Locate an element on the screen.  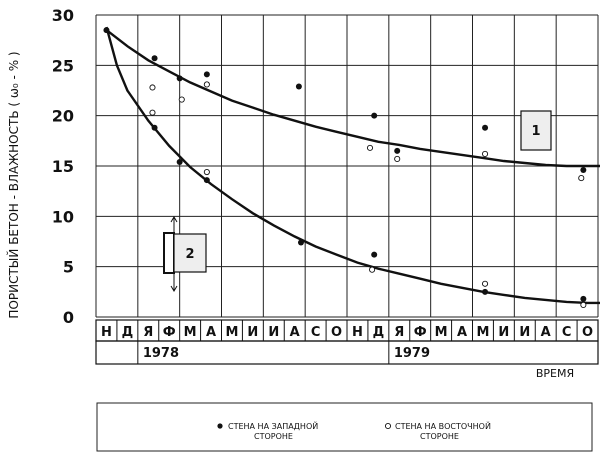
curve-1-label: 1 is located at coordinates (535, 131).